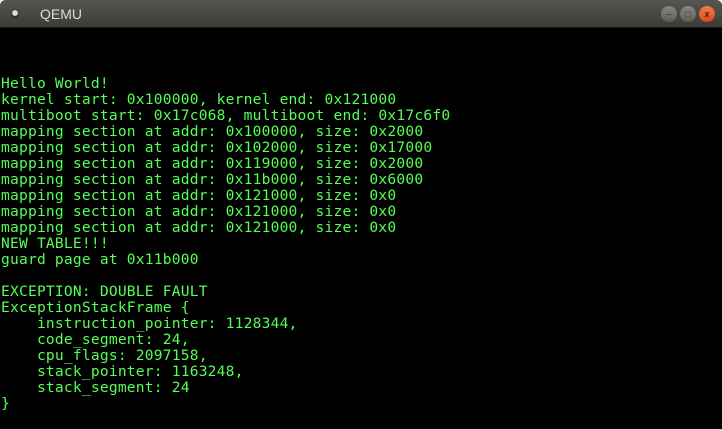 The width and height of the screenshot is (722, 429). Describe the element at coordinates (361, 14) in the screenshot. I see `title-bar: QEMU – □ x` at that location.